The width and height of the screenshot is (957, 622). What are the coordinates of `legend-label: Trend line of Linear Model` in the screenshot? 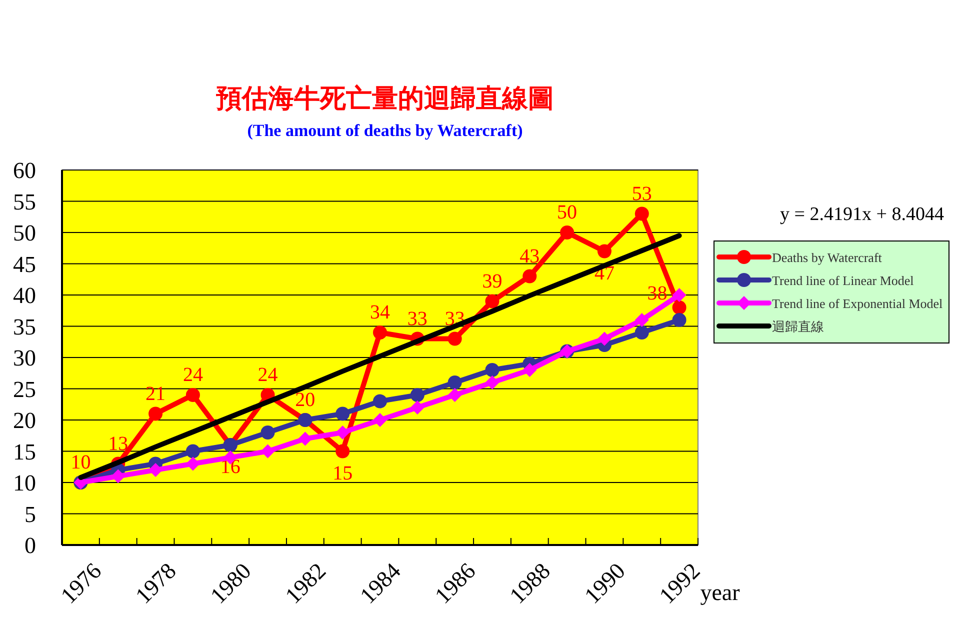 It's located at (843, 280).